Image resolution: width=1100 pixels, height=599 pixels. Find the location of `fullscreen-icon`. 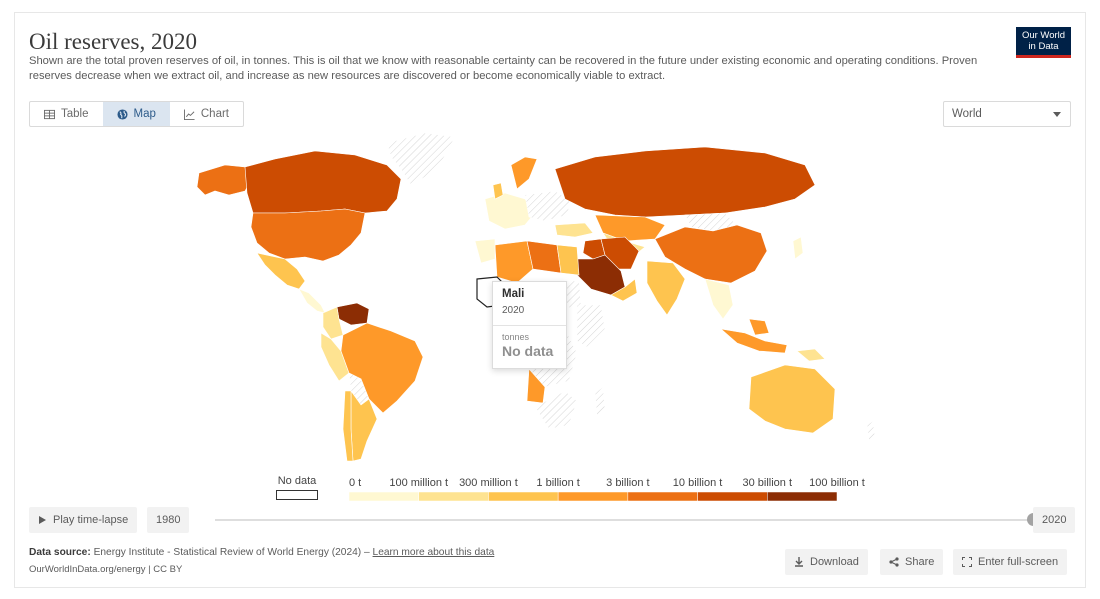

fullscreen-icon is located at coordinates (967, 562).